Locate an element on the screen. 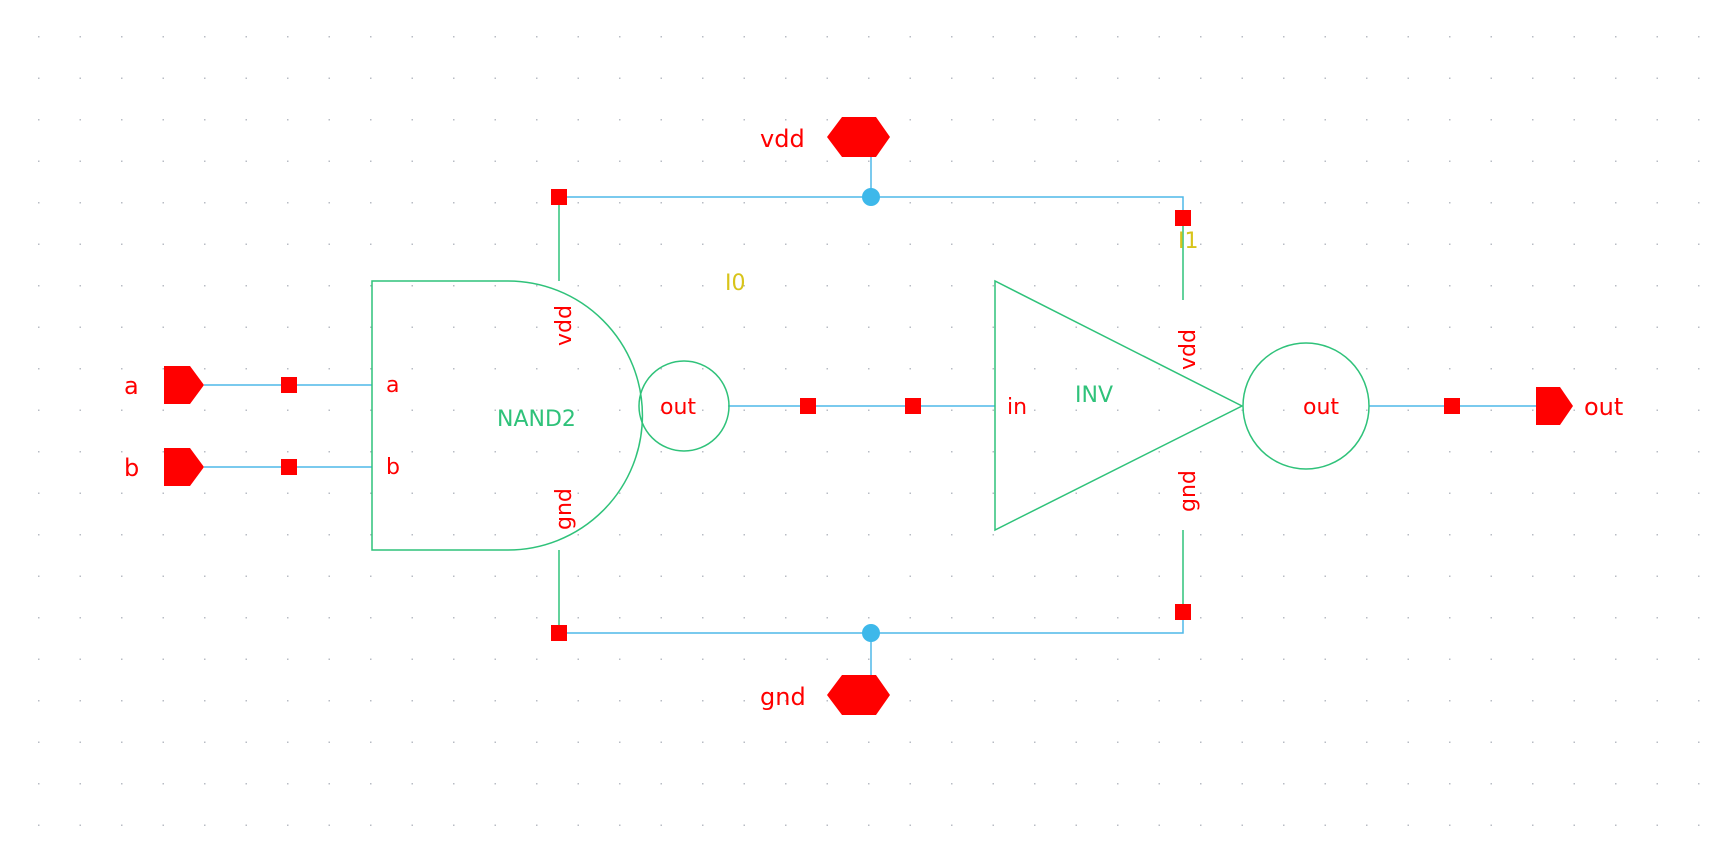 The height and width of the screenshot is (859, 1731). inv-pin-in: in is located at coordinates (1017, 407).